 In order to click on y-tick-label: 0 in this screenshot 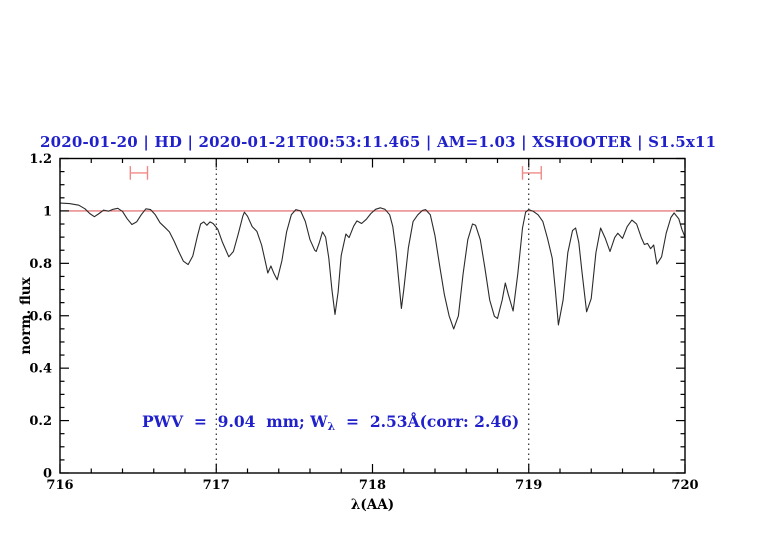, I will do `click(47, 474)`.